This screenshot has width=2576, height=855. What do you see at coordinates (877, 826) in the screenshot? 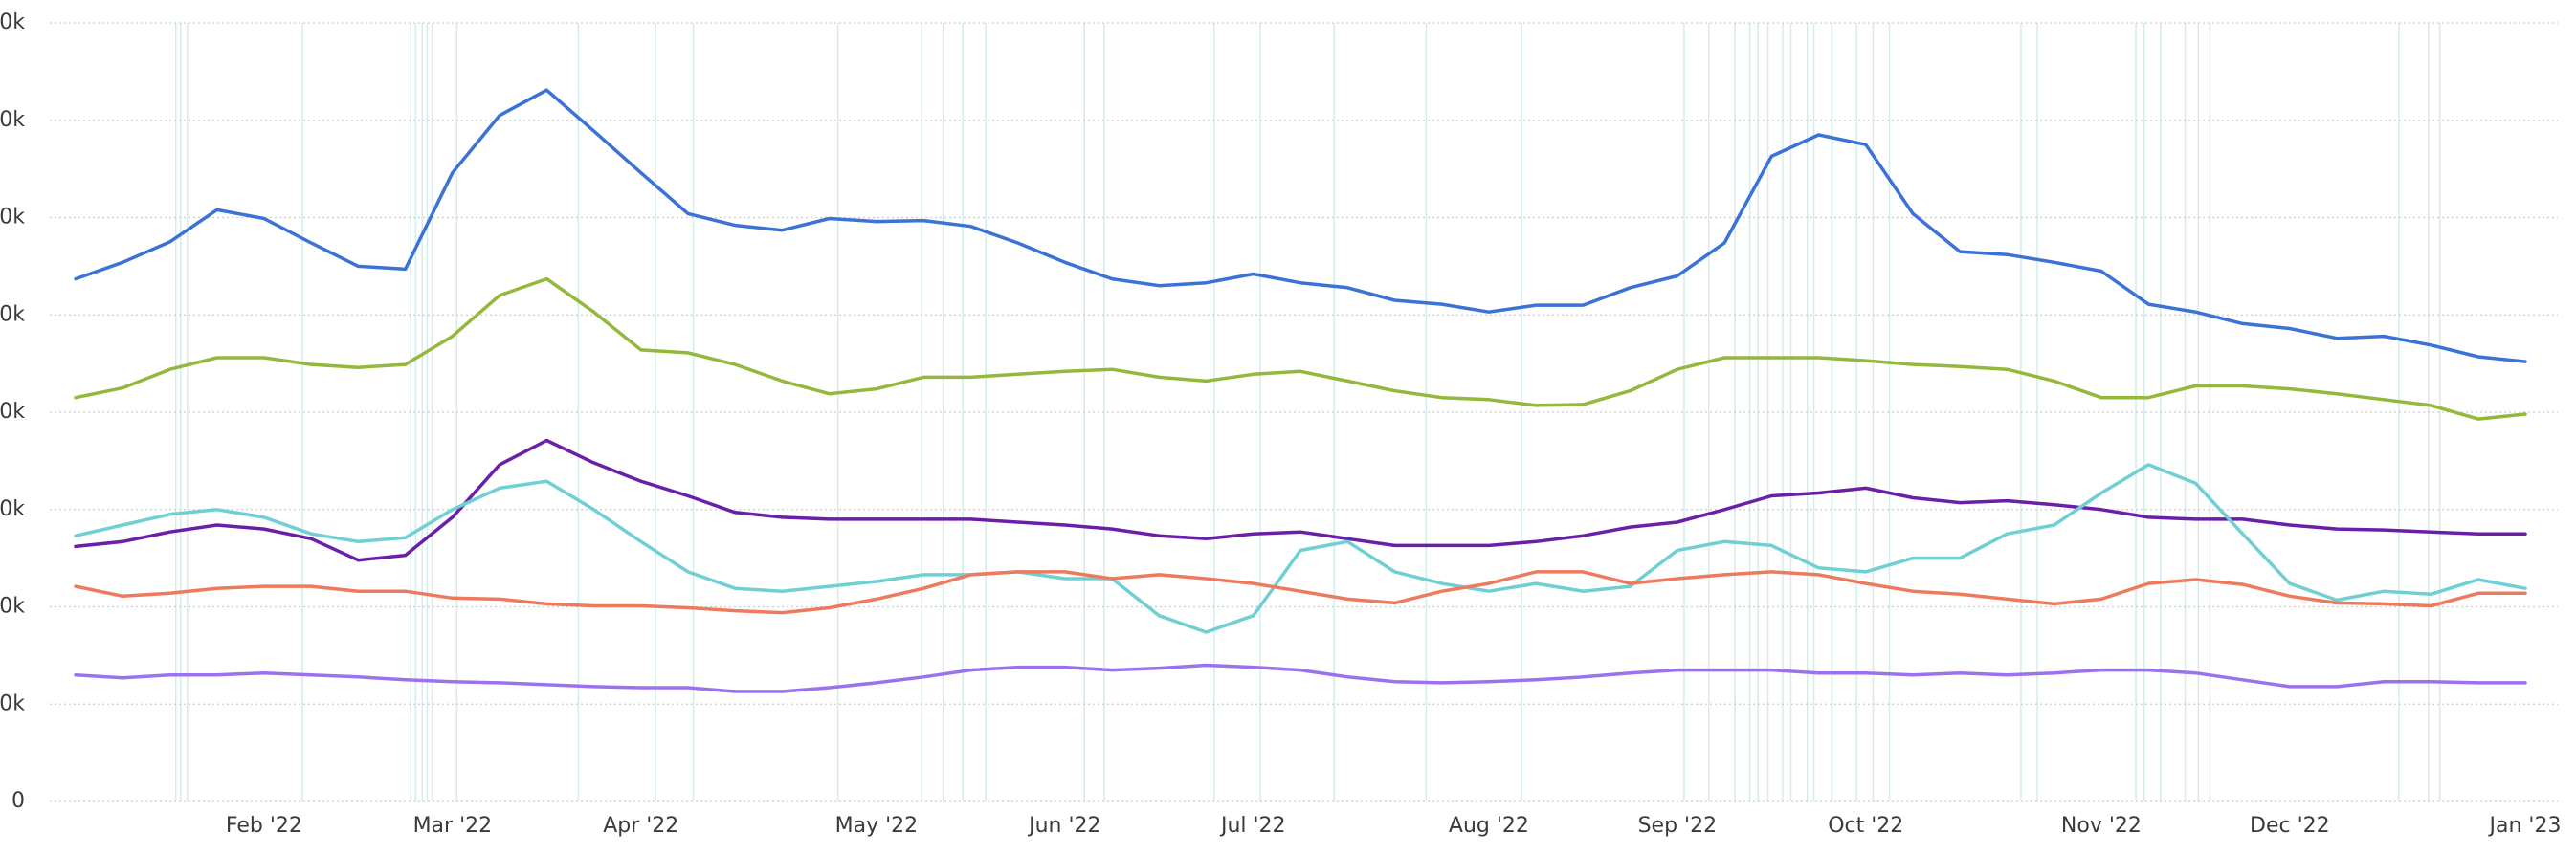
I see `x-tick-label: May '22` at bounding box center [877, 826].